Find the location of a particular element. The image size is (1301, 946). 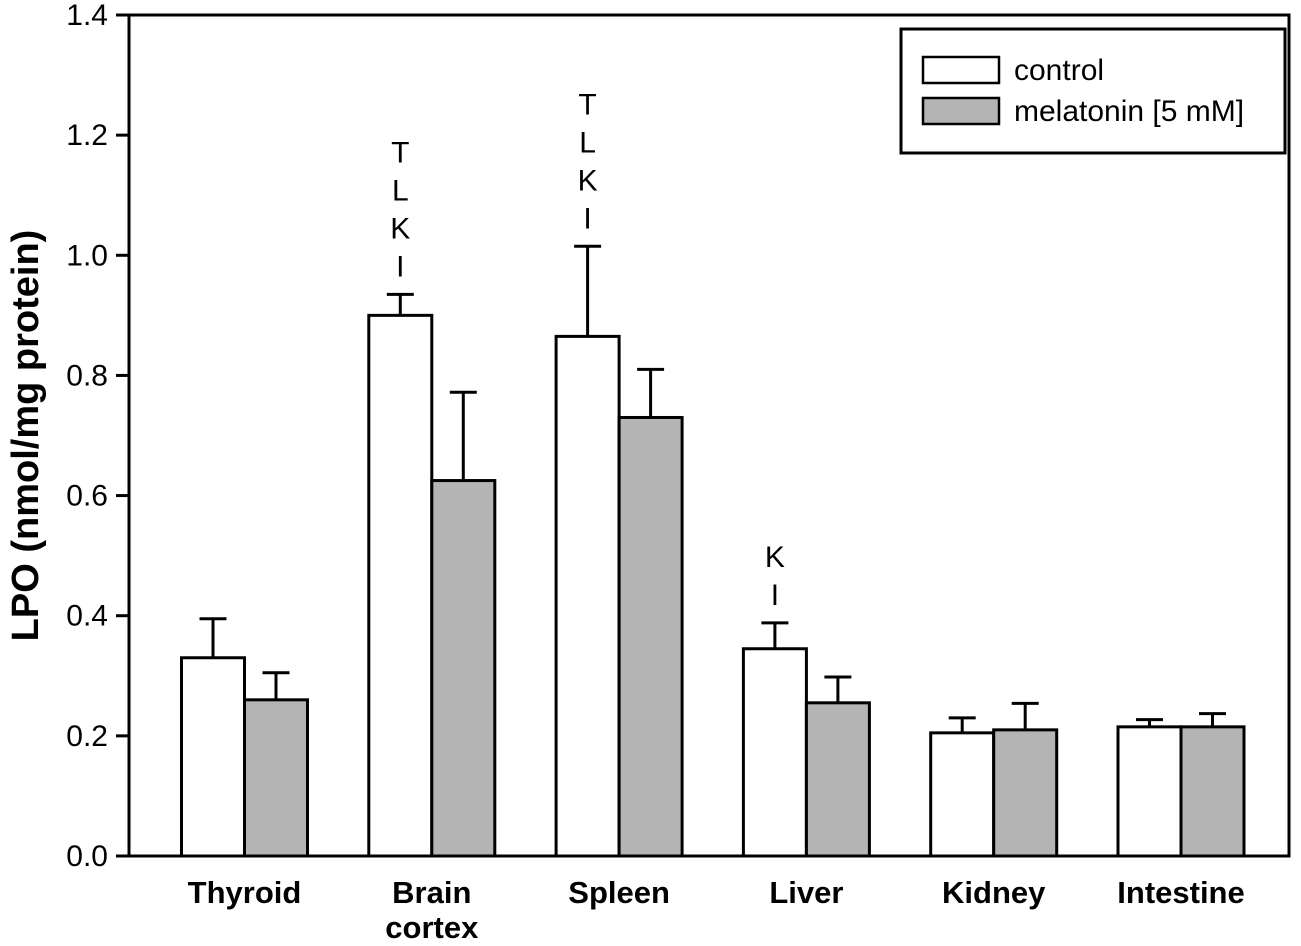

y-axis-title: LPO (nmol/mg protein) is located at coordinates (26, 436).